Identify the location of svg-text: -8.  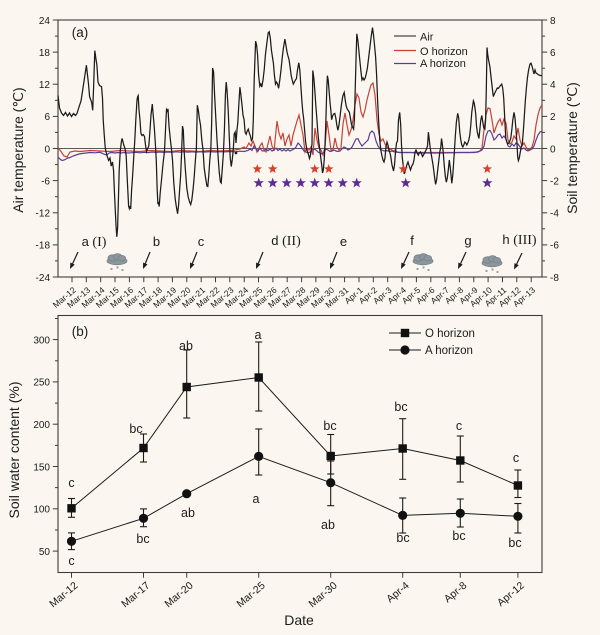
(554, 278).